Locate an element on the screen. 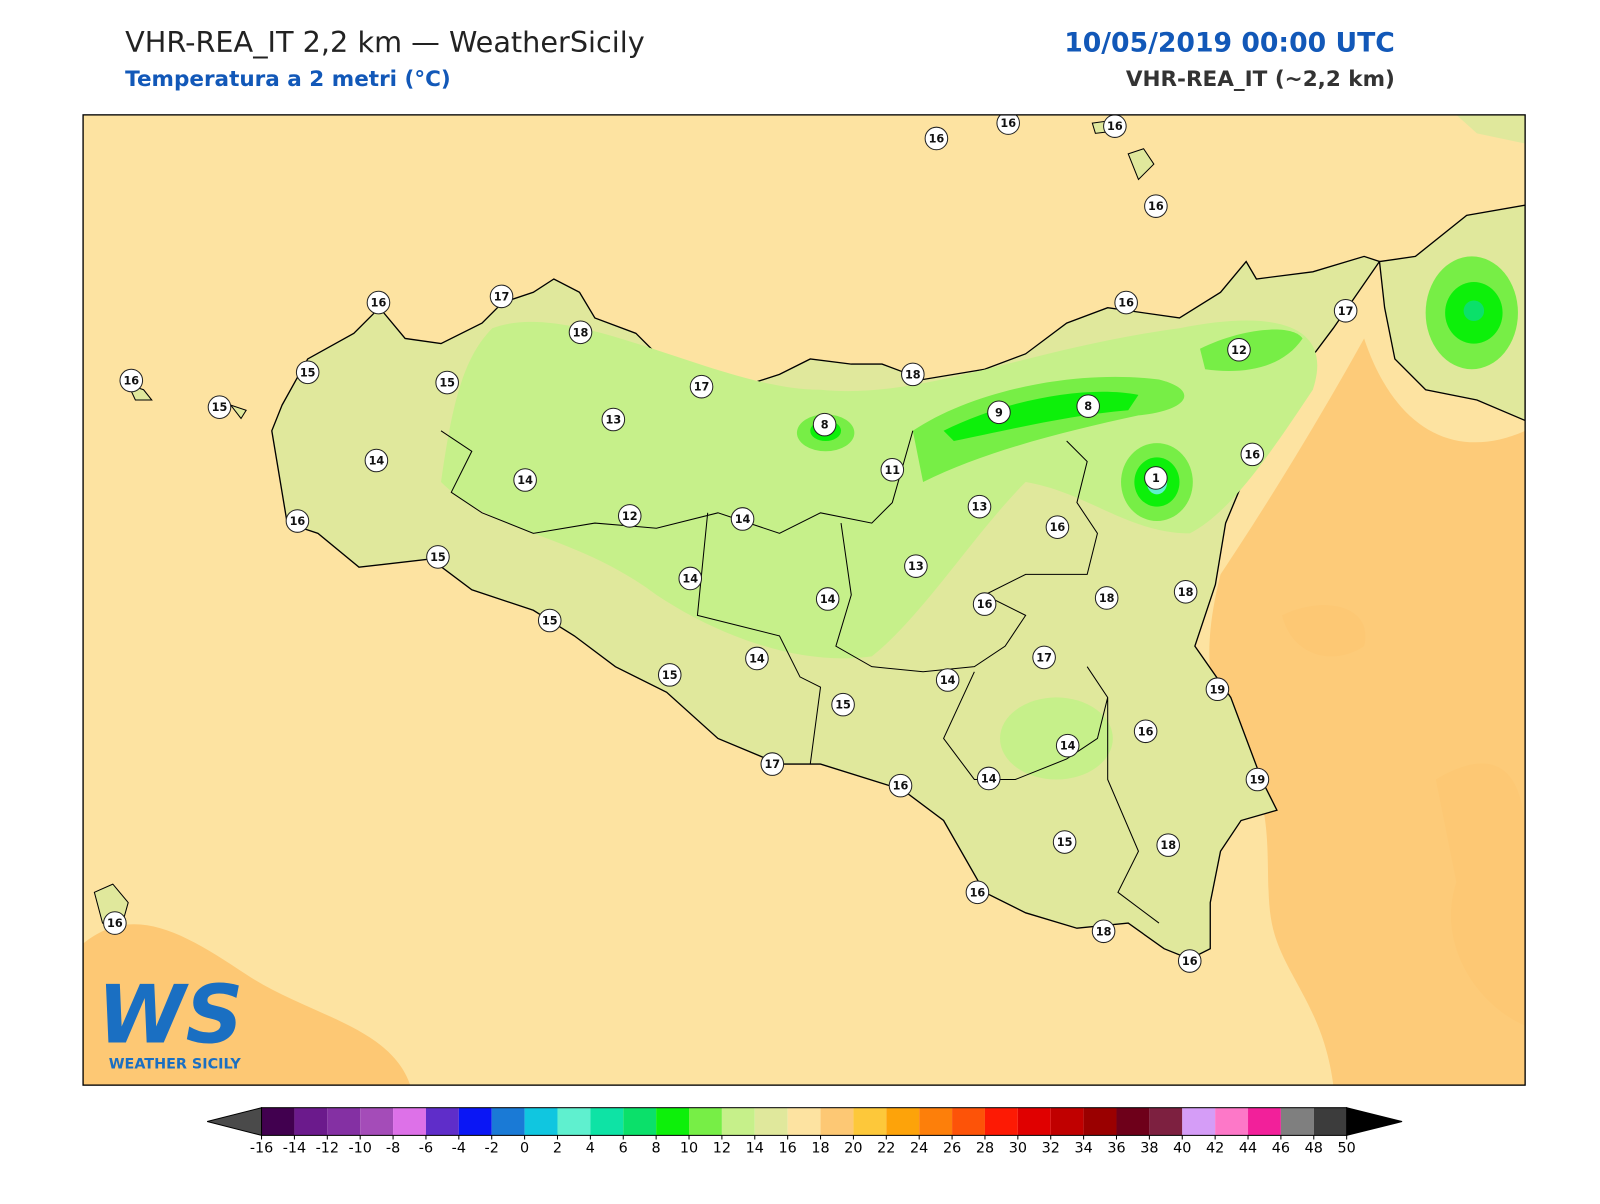  station-value: 14 is located at coordinates (948, 680).